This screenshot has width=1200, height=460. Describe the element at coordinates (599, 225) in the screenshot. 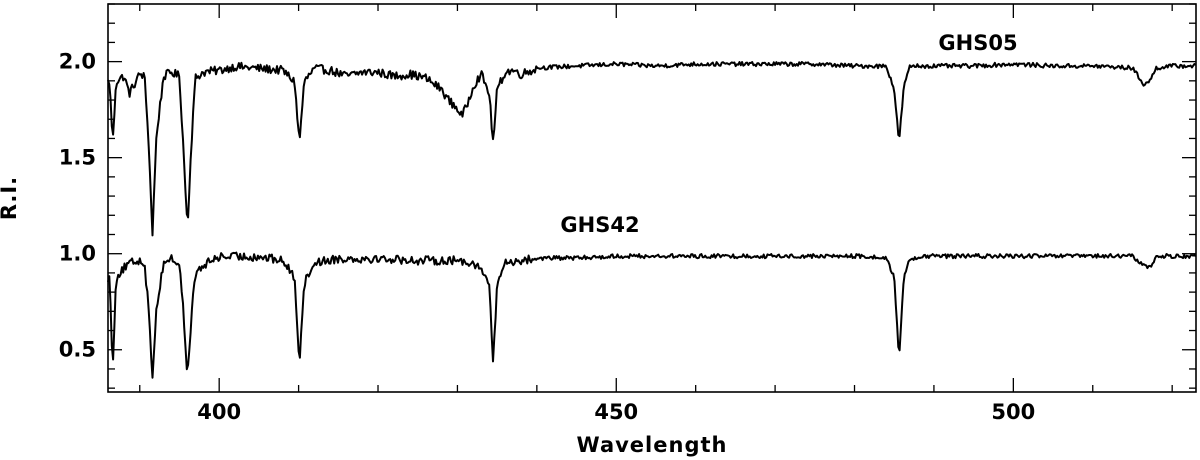

I see `series-label-ghs42: GHS42` at that location.